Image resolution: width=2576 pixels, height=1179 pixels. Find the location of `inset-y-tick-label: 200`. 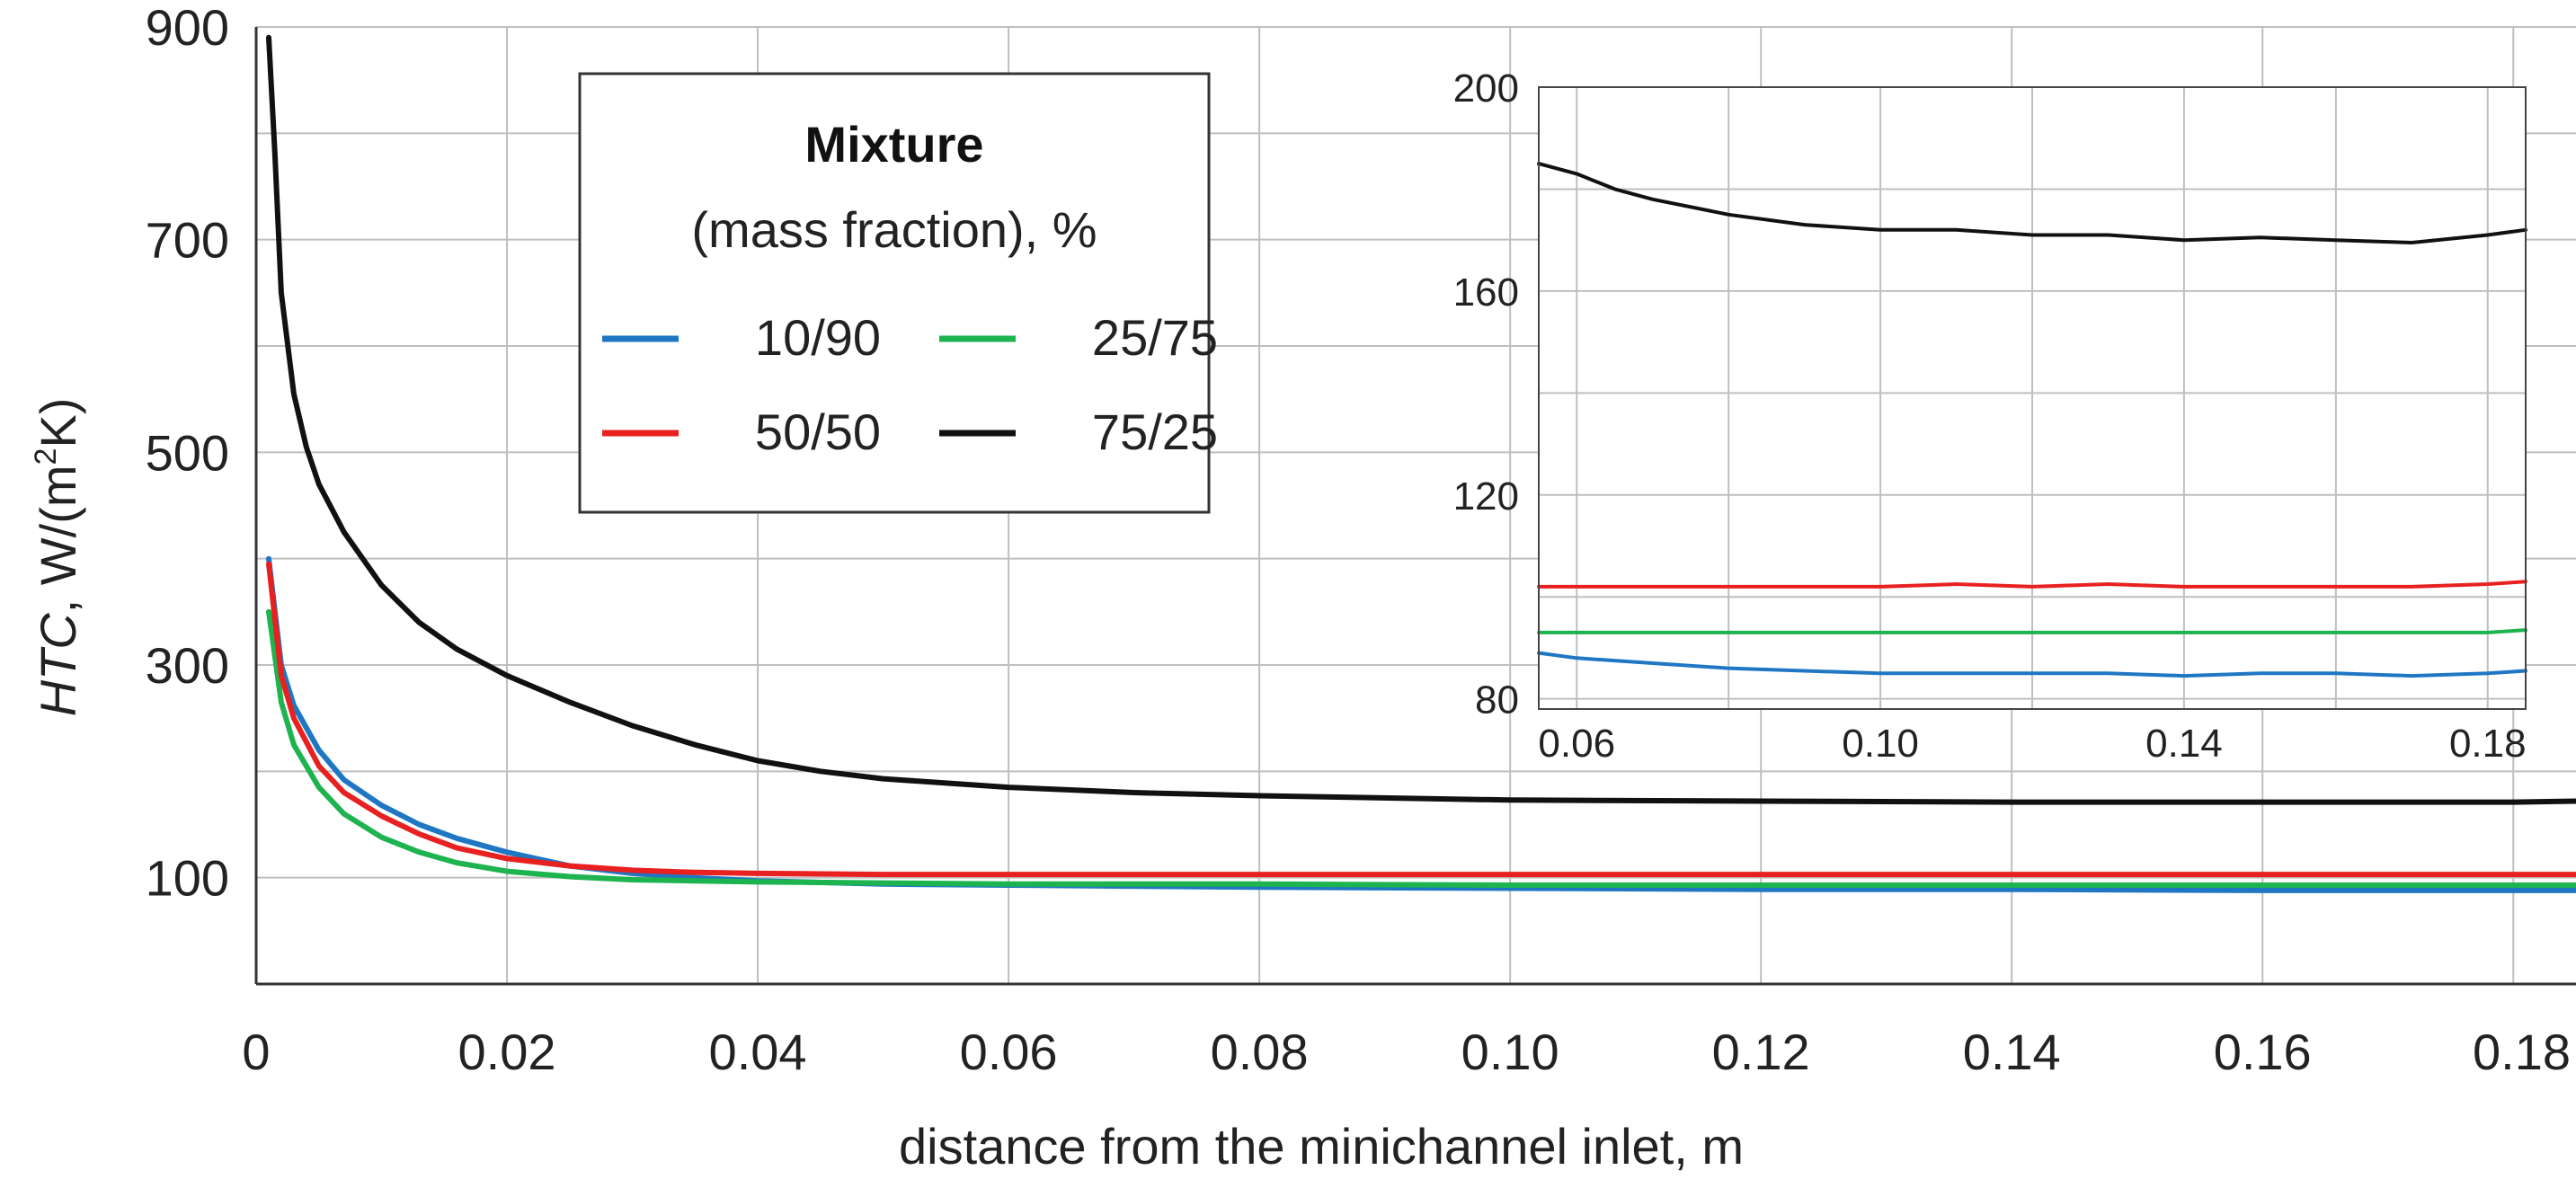

inset-y-tick-label: 200 is located at coordinates (1486, 88).